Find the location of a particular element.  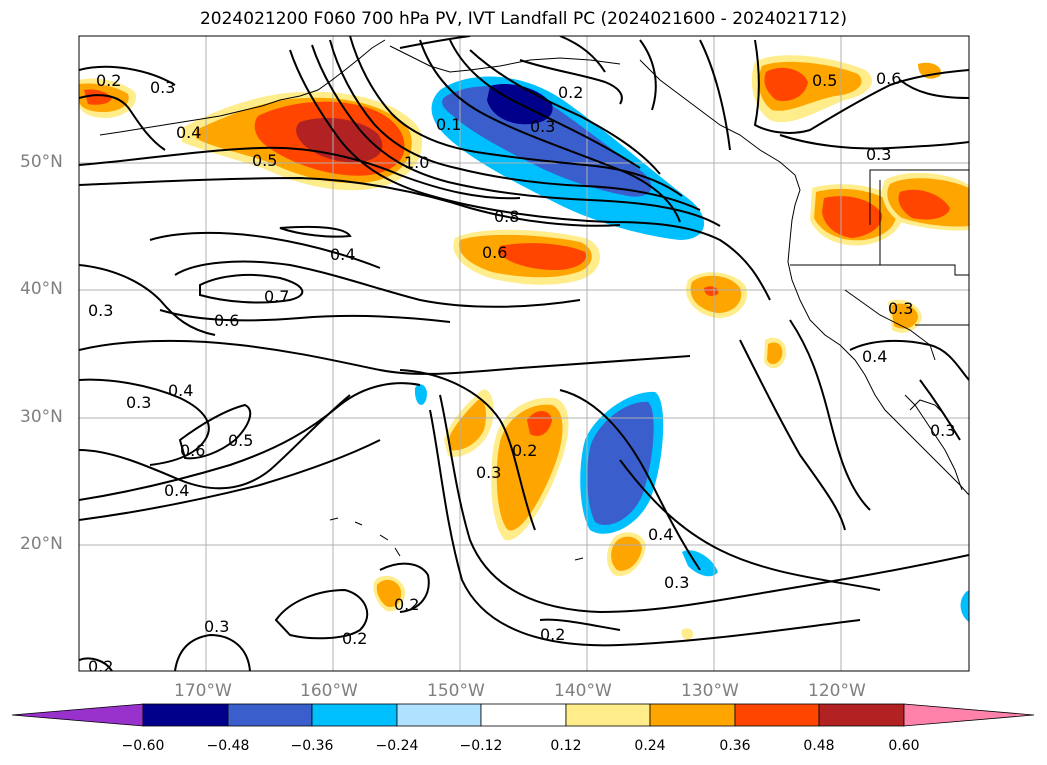

positive-shading-alaska is located at coordinates (846, 89).